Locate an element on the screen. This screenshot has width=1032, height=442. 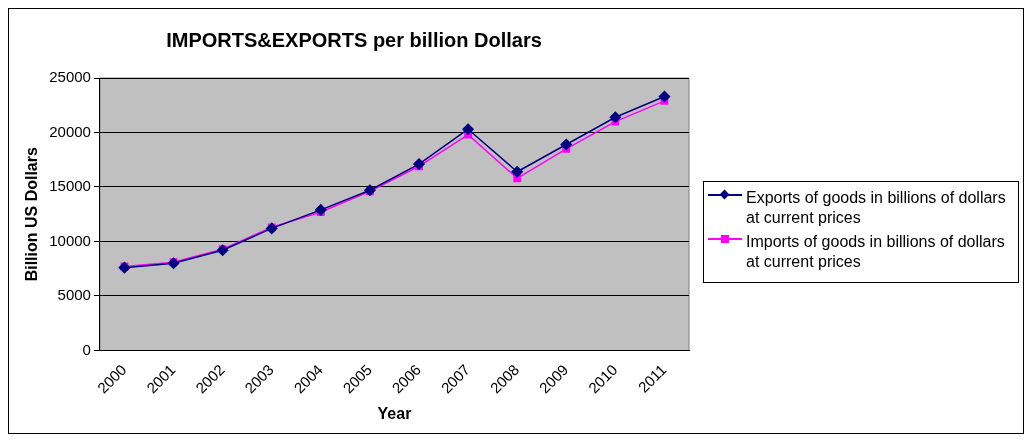
y-tick-label: 0 is located at coordinates (86, 349).